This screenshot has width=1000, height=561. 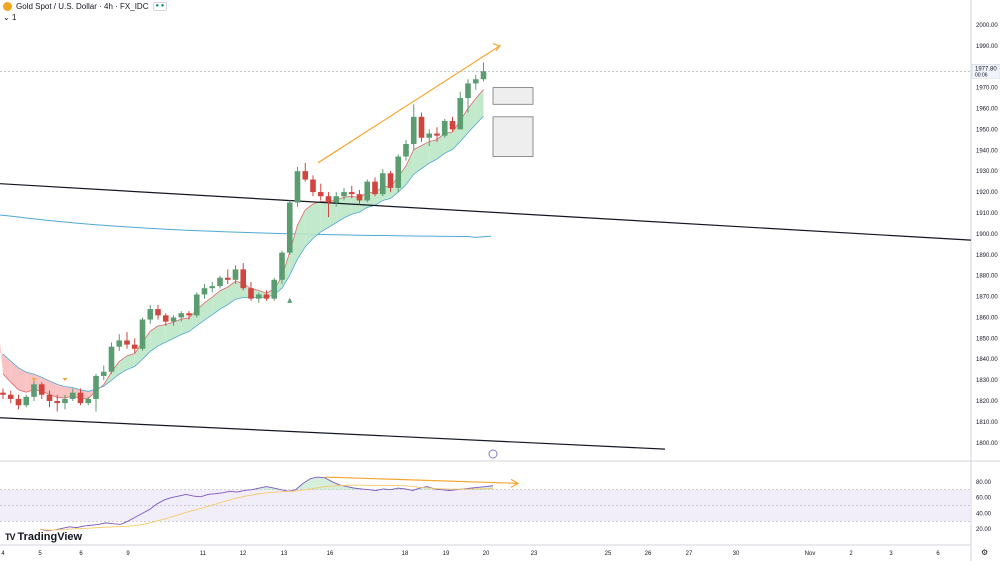 I want to click on time-tick-label: 3, so click(x=891, y=554).